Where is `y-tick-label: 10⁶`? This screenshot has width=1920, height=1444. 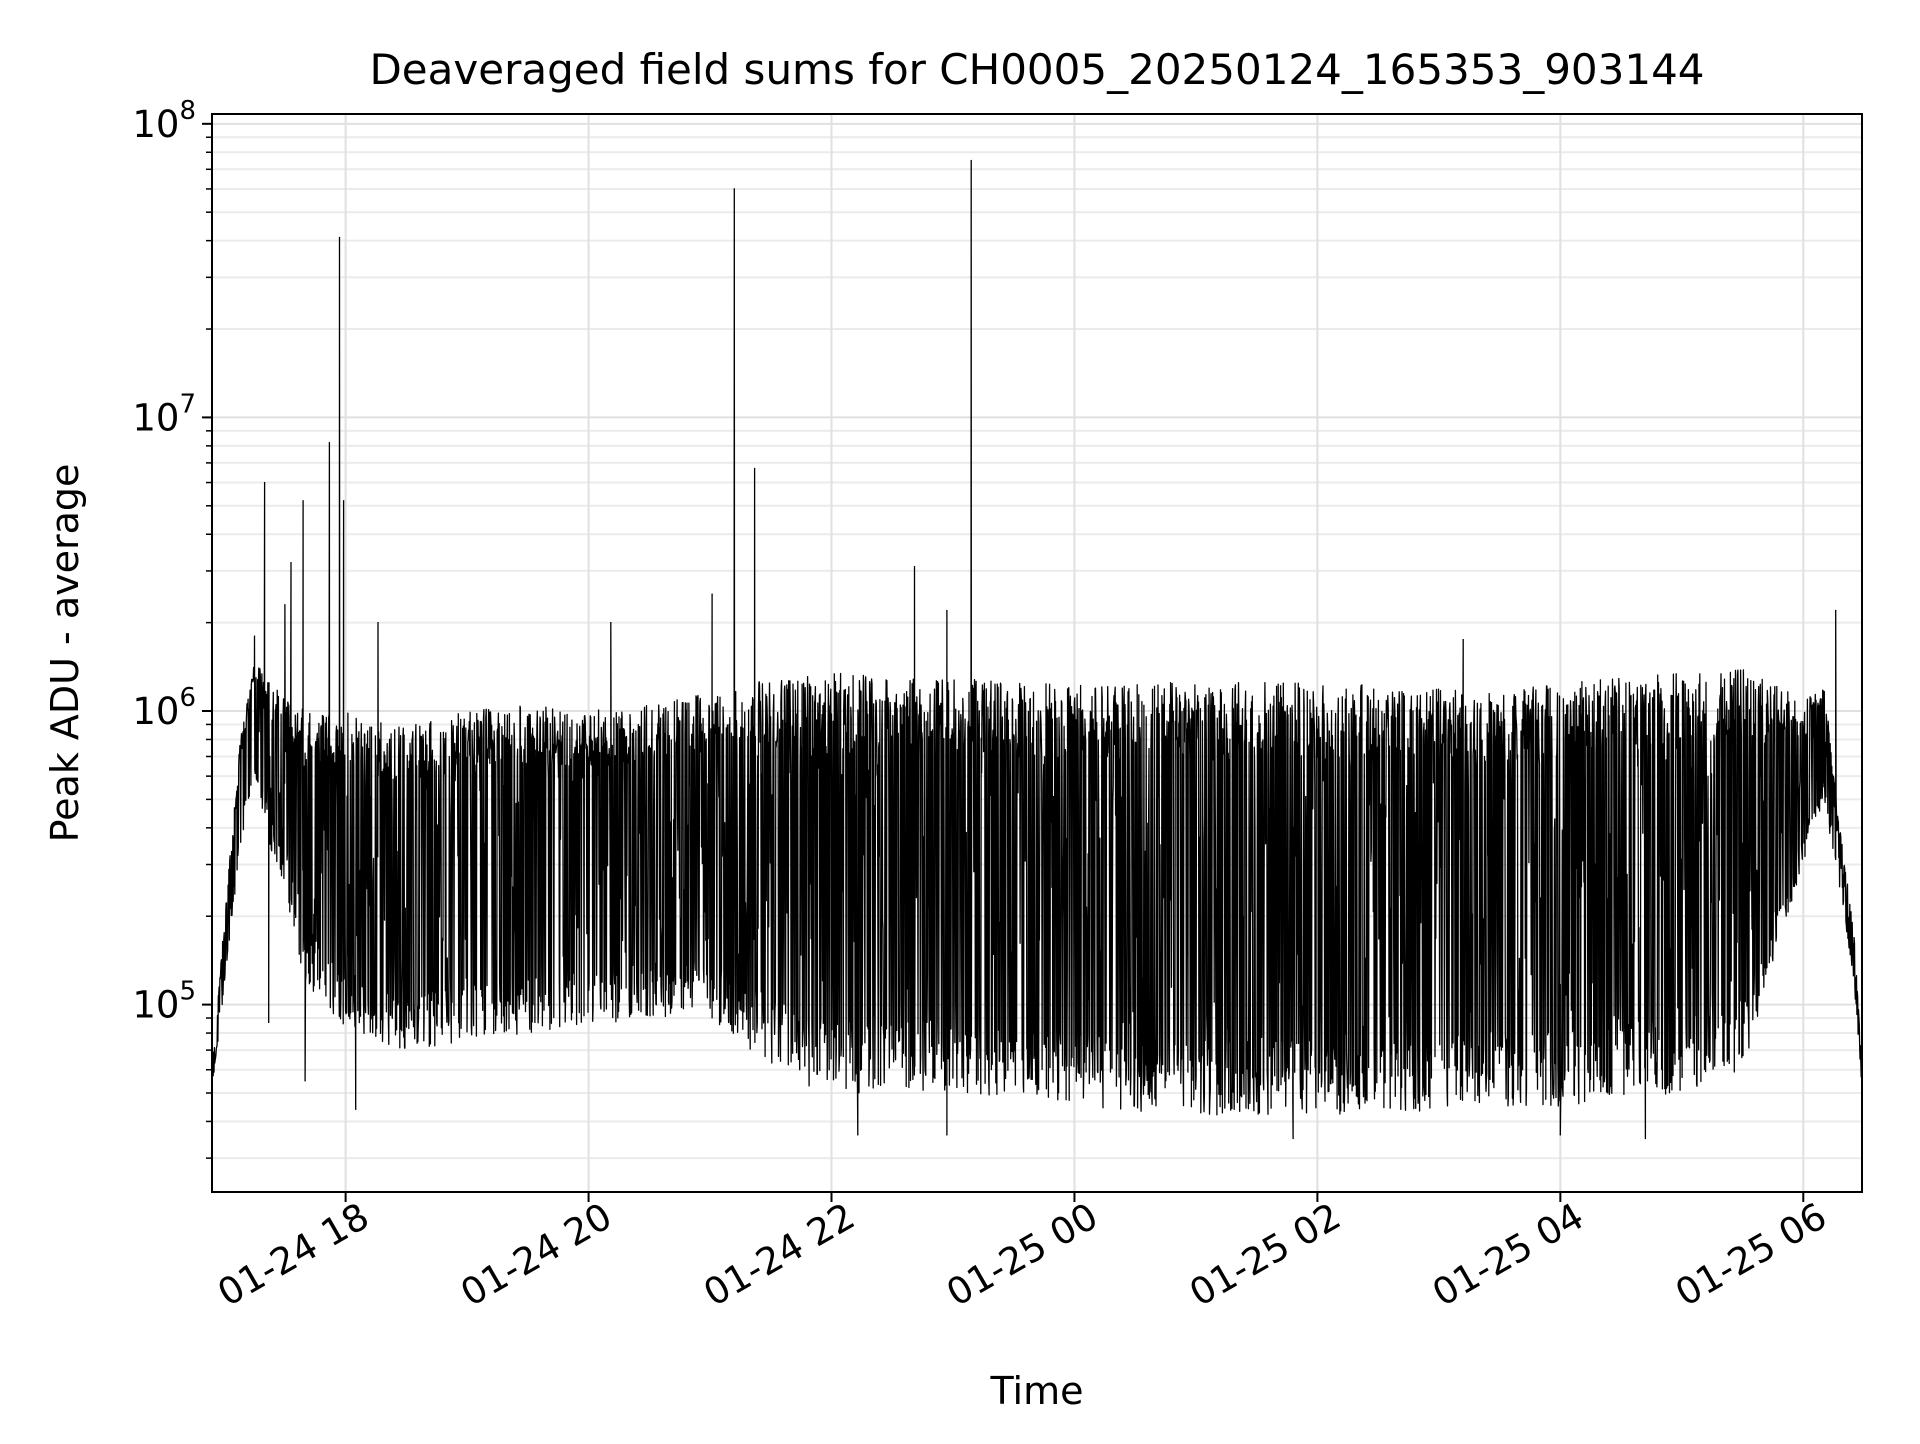 y-tick-label: 10⁶ is located at coordinates (164, 708).